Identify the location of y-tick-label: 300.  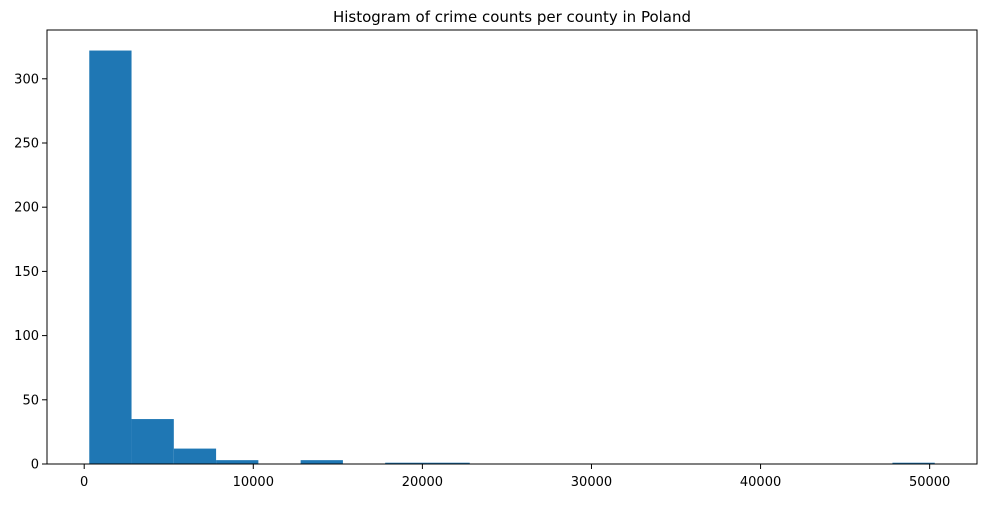
(26, 79).